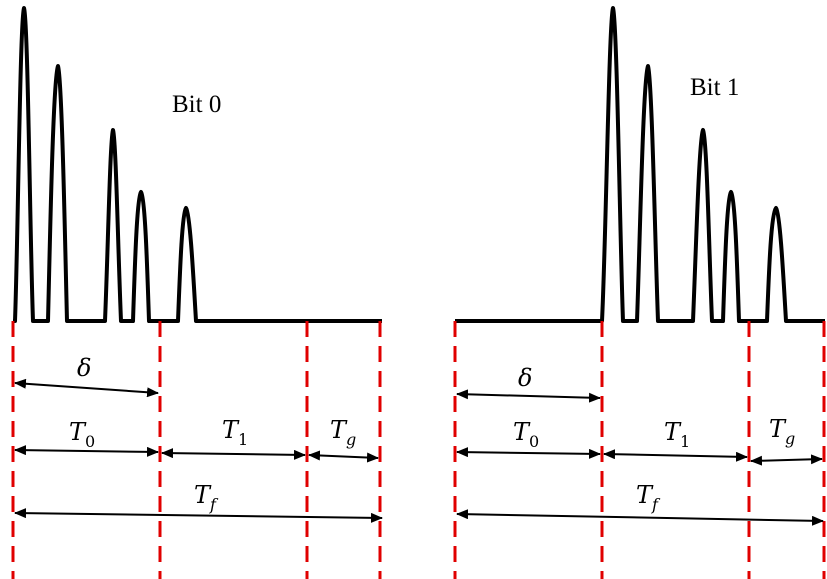 This screenshot has width=827, height=579. Describe the element at coordinates (677, 434) in the screenshot. I see `bit1-t1-label: T1` at that location.